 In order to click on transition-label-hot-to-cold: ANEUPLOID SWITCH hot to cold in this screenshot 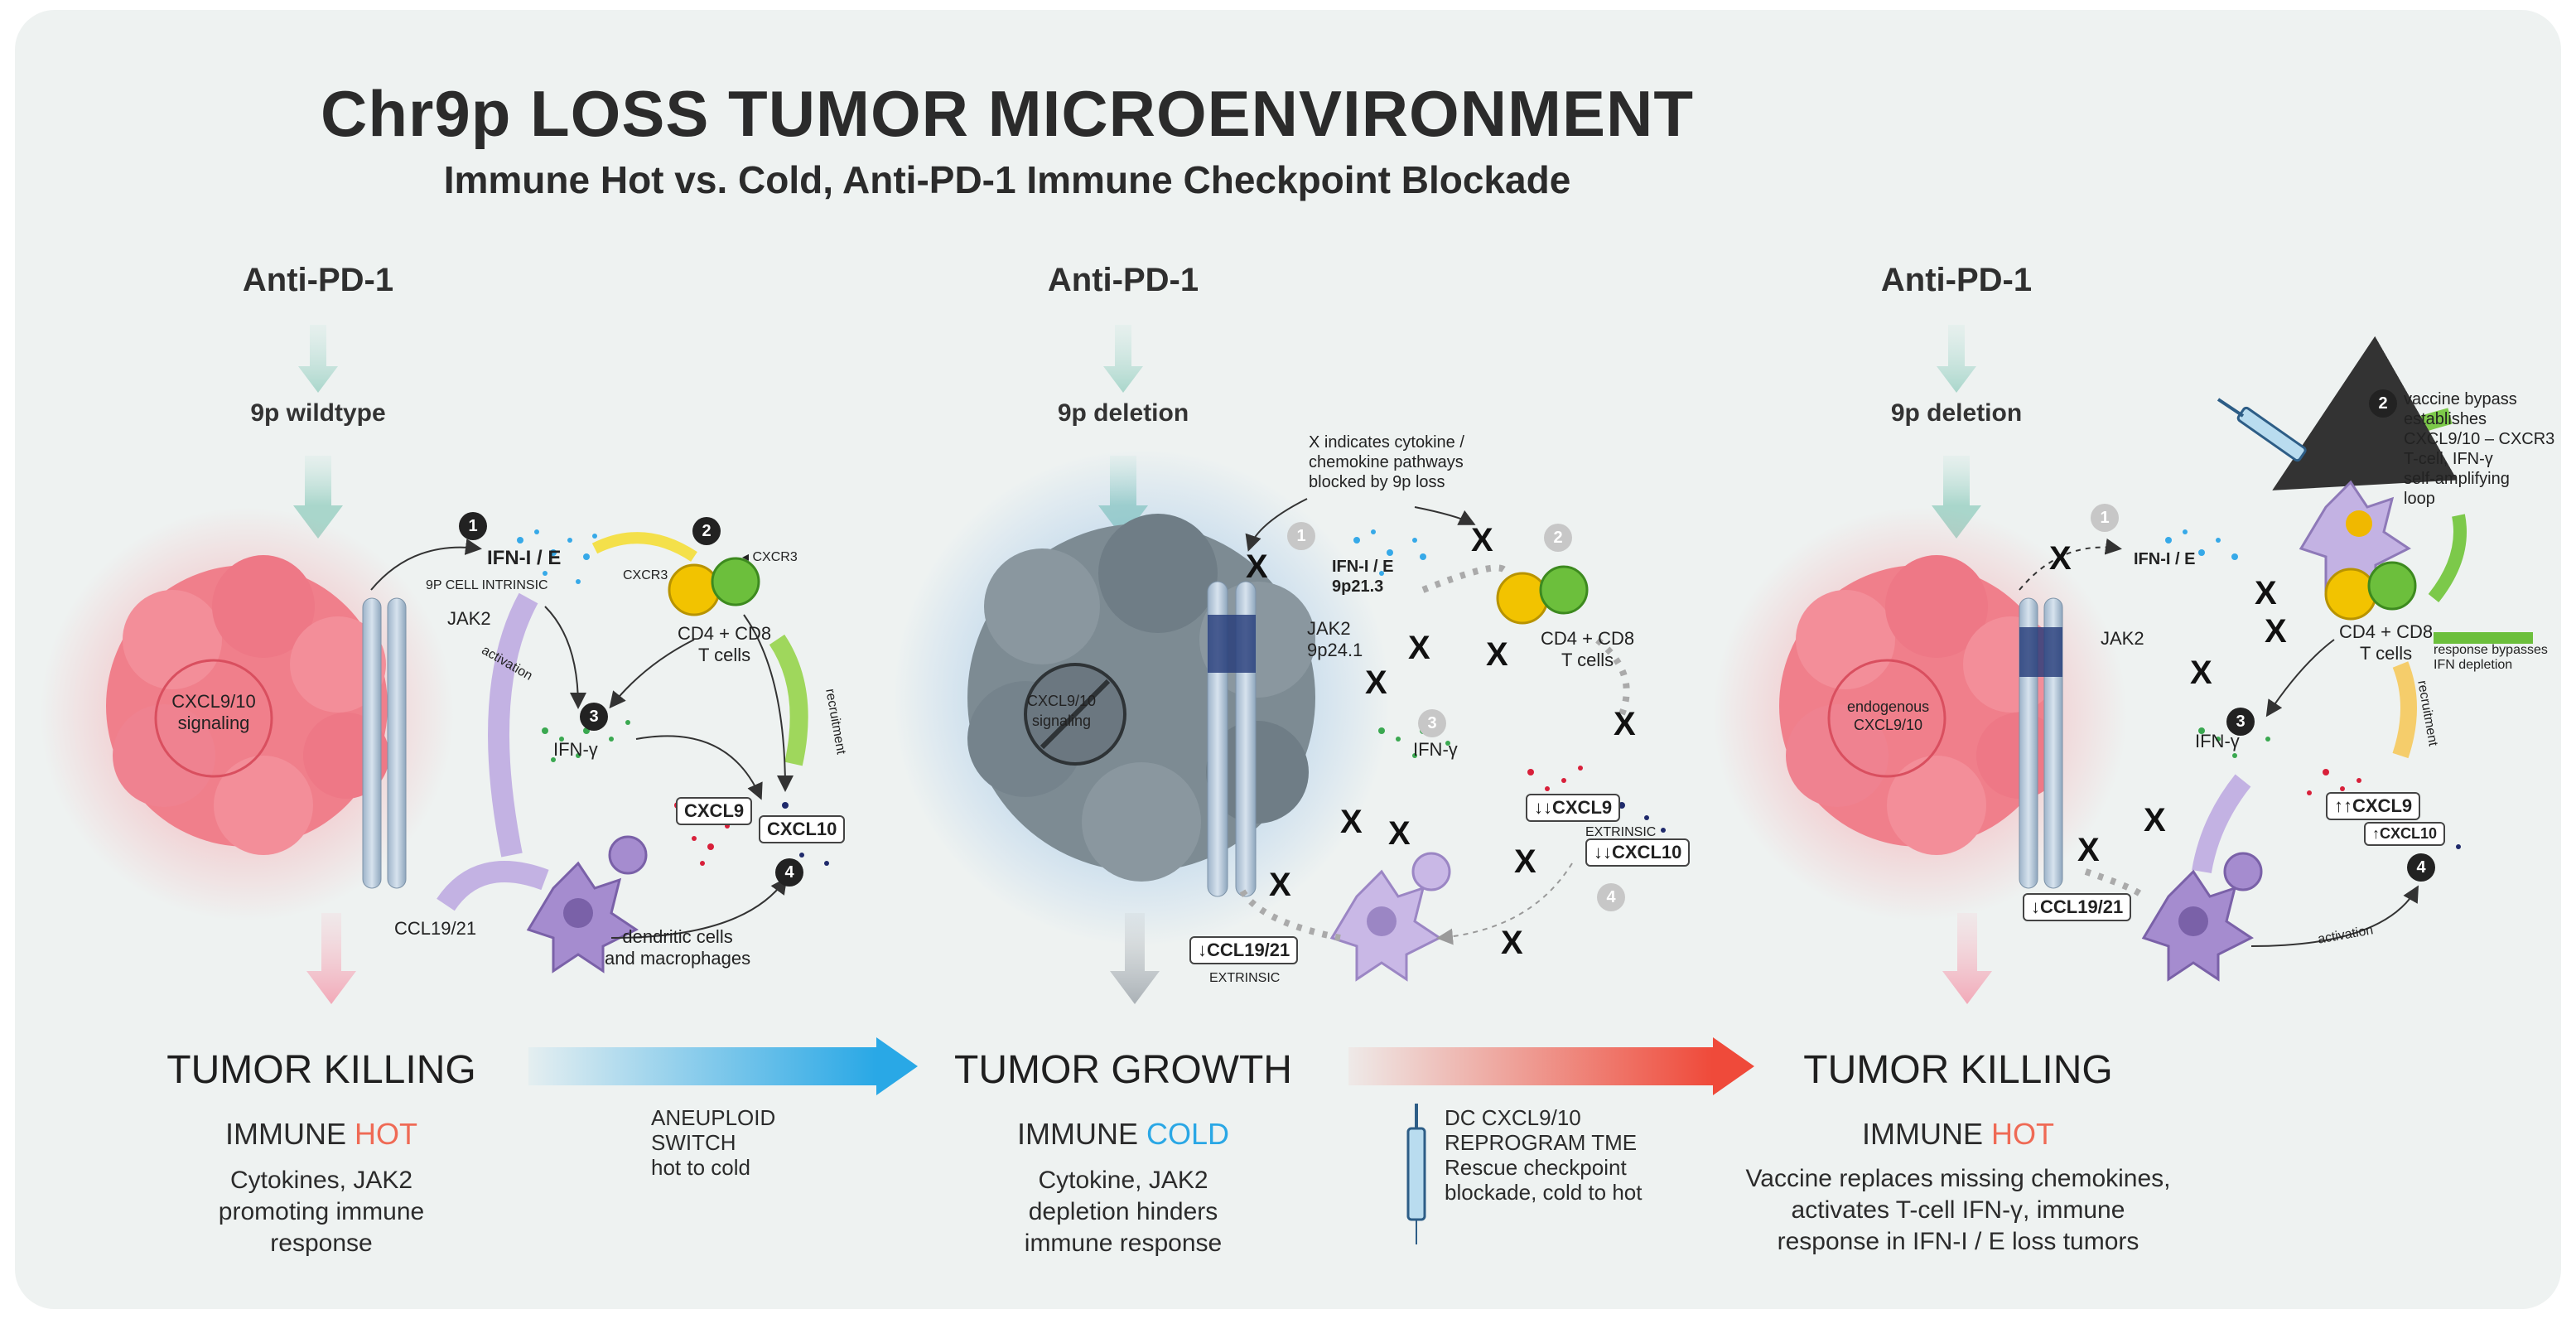, I will do `click(713, 1142)`.